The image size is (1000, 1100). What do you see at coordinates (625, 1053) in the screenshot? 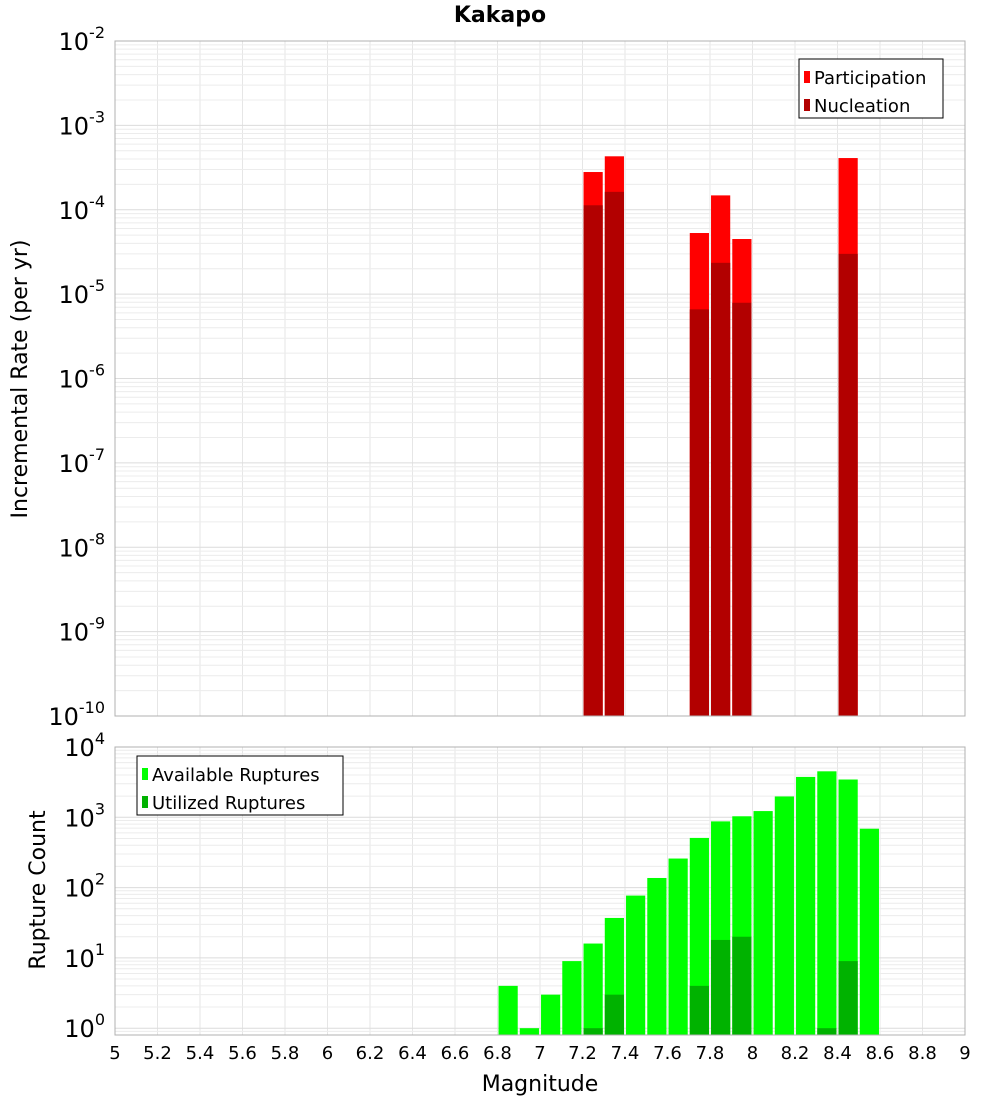
I see `x-tick-label: 7.4` at bounding box center [625, 1053].